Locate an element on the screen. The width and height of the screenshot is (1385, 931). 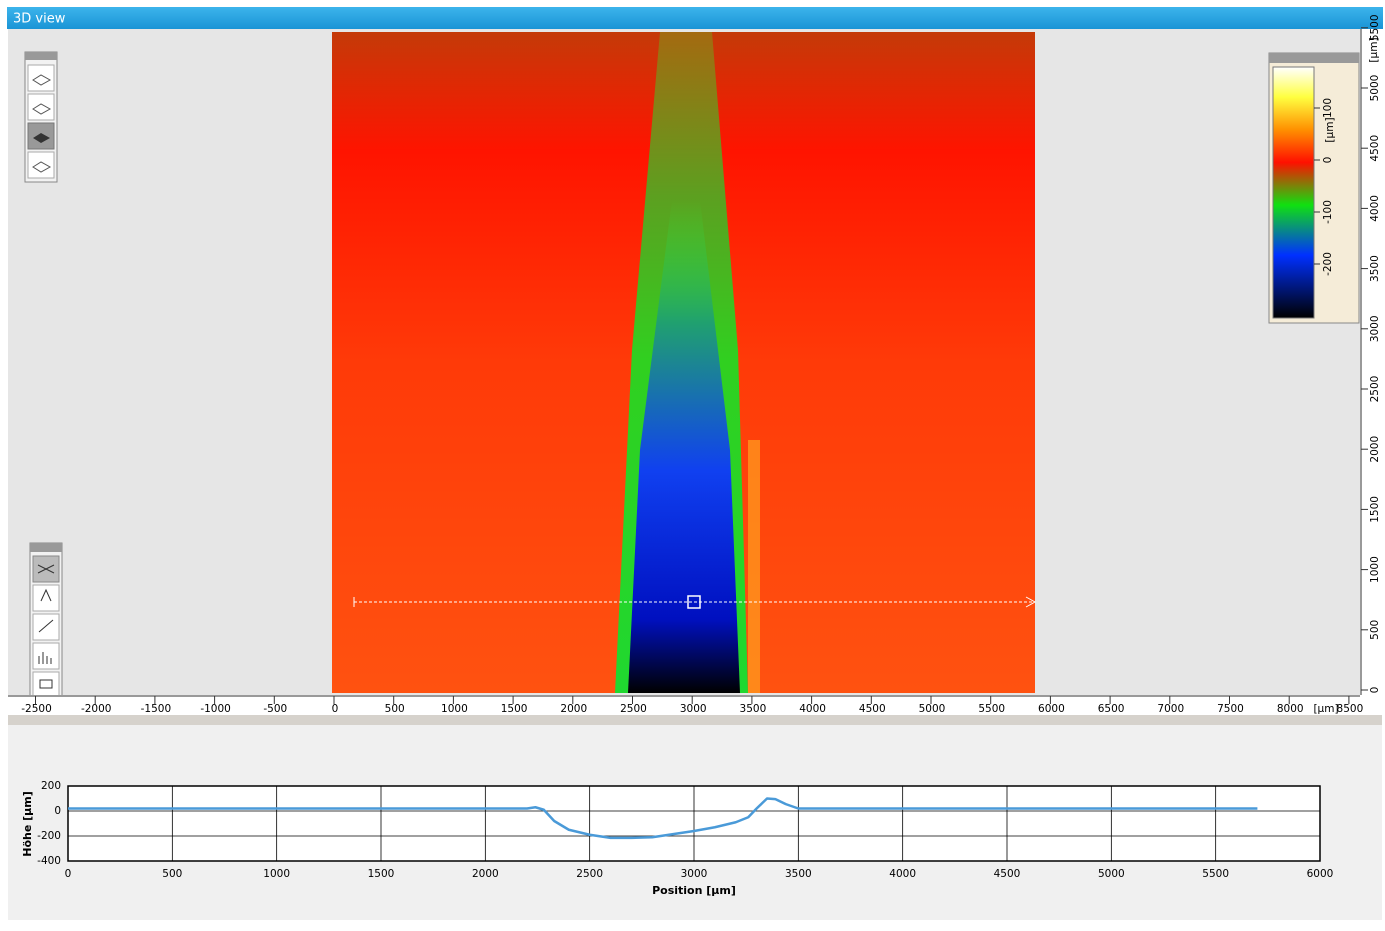
x-ruler-label: 8500 is located at coordinates (1350, 709).